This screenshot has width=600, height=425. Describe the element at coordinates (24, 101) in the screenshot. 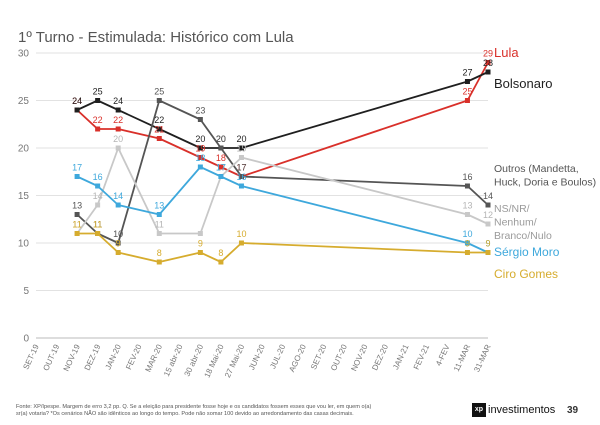

I see `y-tick-label: 25` at that location.